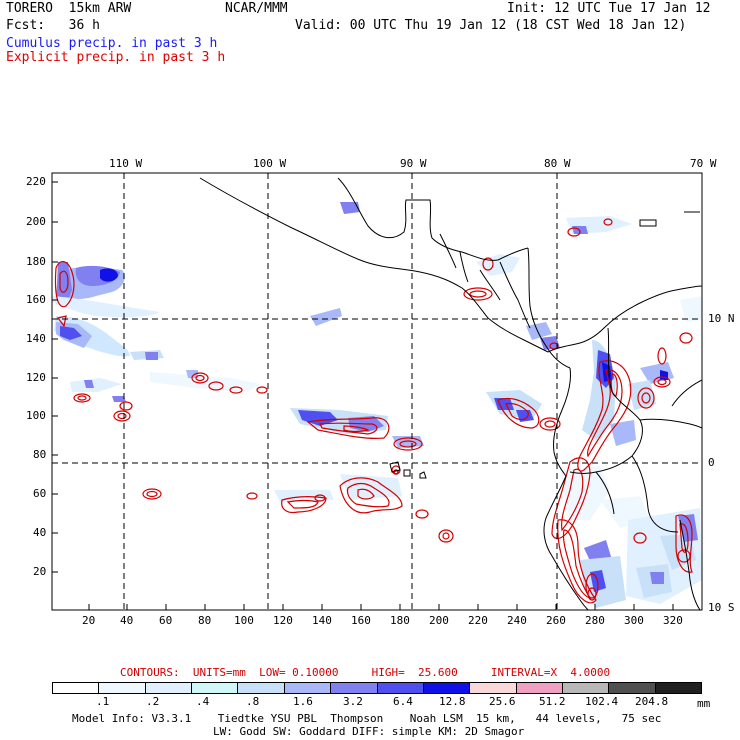  I want to click on colorbar, so click(377, 688).